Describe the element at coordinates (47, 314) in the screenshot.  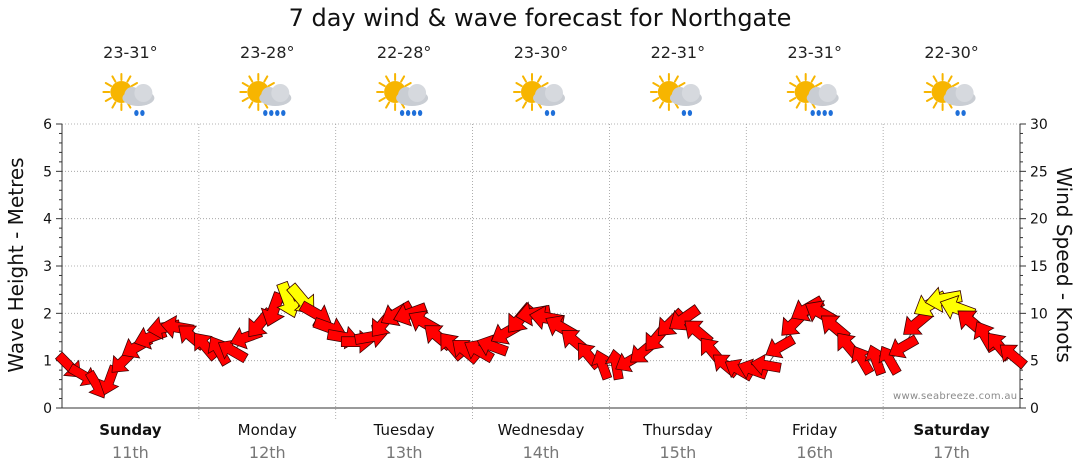
I see `y-tick-label-left: 2` at that location.